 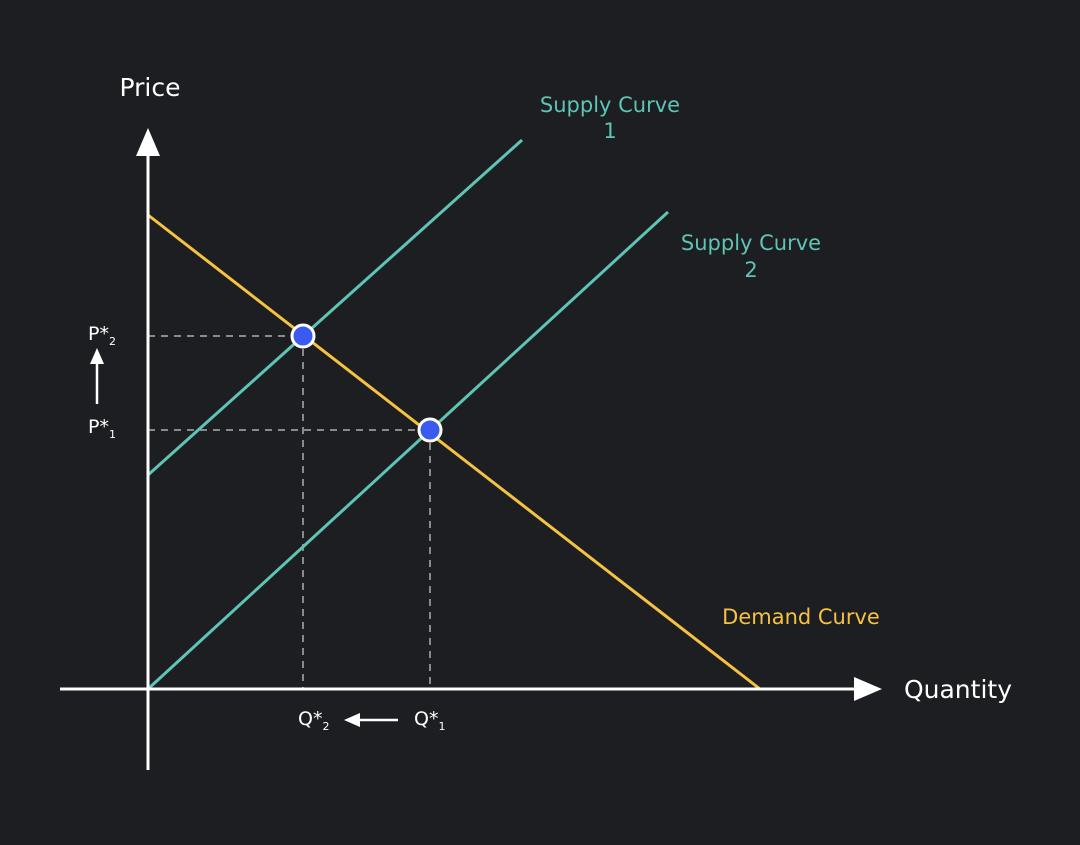 What do you see at coordinates (148, 142) in the screenshot?
I see `y-axis-arrow` at bounding box center [148, 142].